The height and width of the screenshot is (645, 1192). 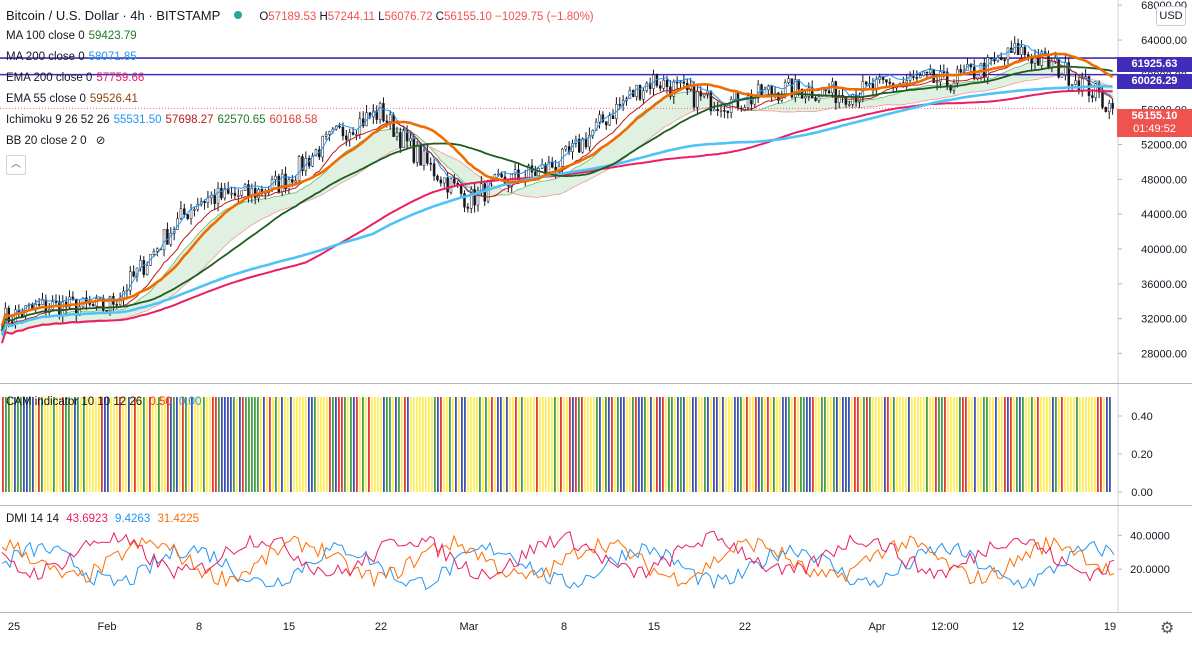 What do you see at coordinates (654, 627) in the screenshot?
I see `x-tick-label: 15` at bounding box center [654, 627].